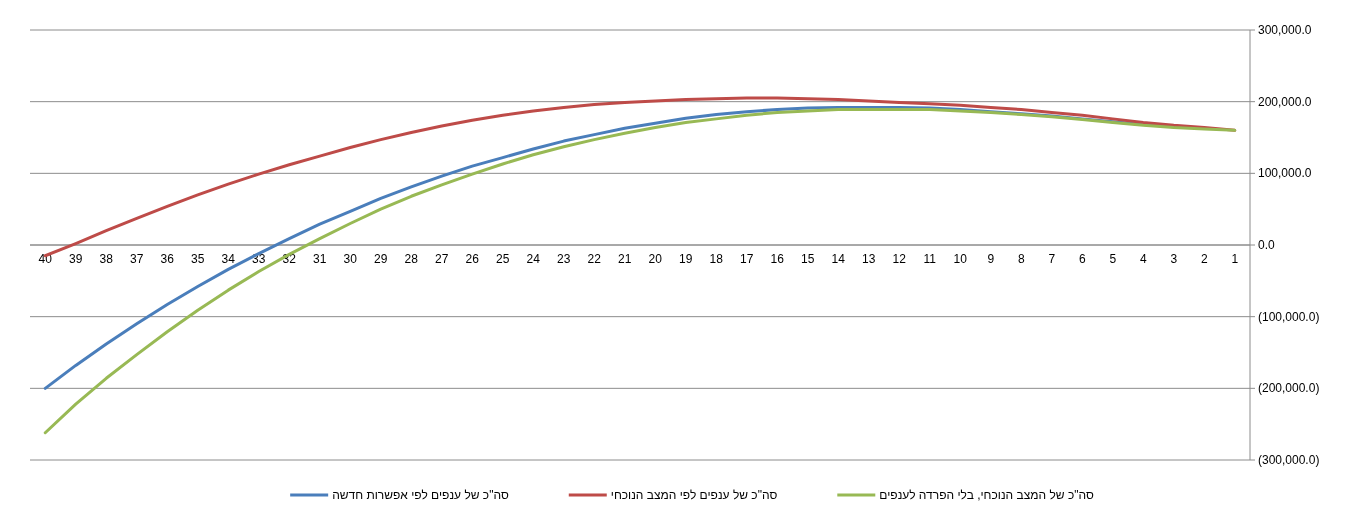  What do you see at coordinates (76, 259) in the screenshot?
I see `x-tick-label: 39` at bounding box center [76, 259].